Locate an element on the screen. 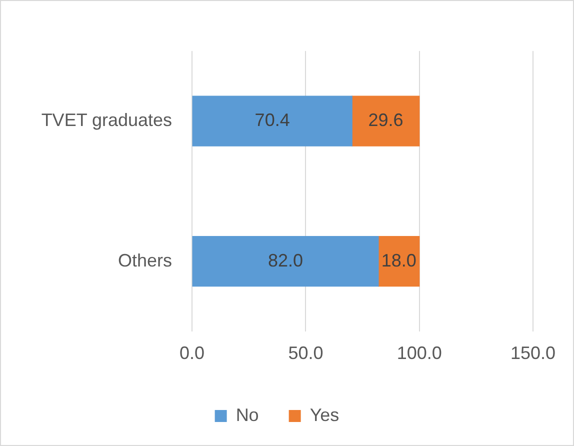 This screenshot has height=446, width=574. x-tick-label: 50.0 is located at coordinates (306, 353).